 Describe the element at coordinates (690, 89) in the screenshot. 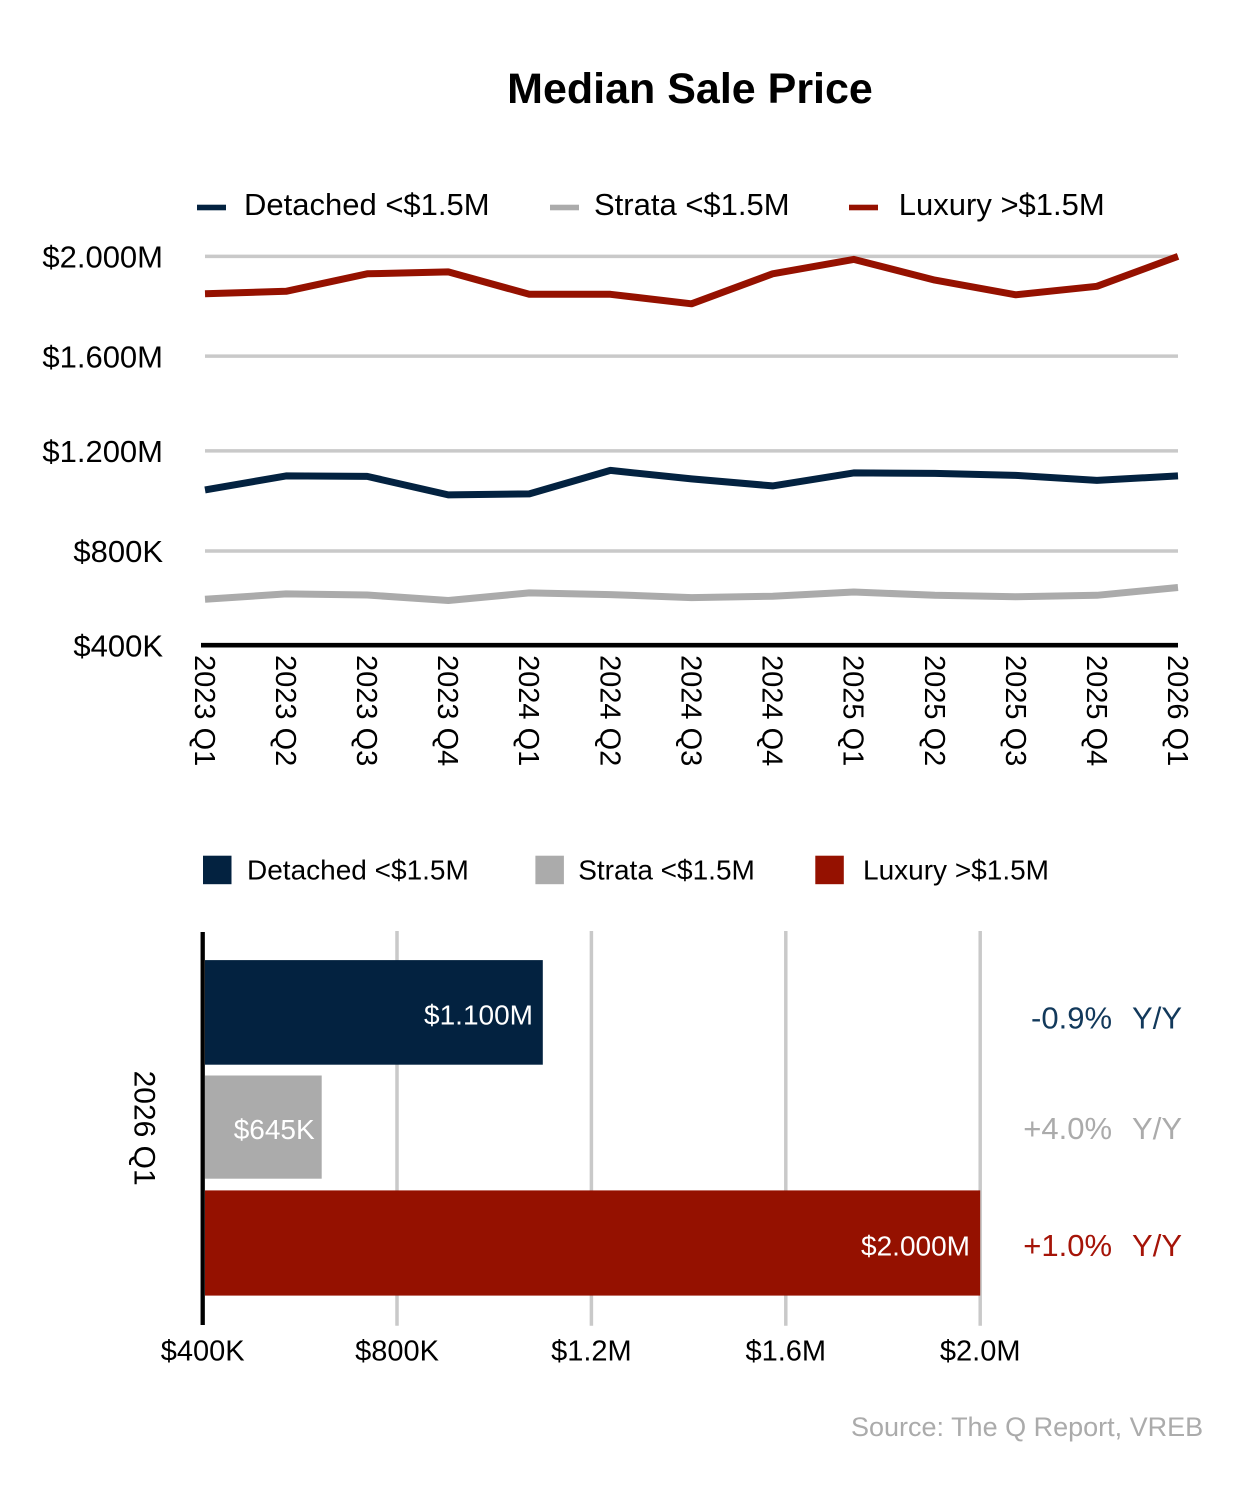

I see `svg-text: Median Sale Price` at that location.